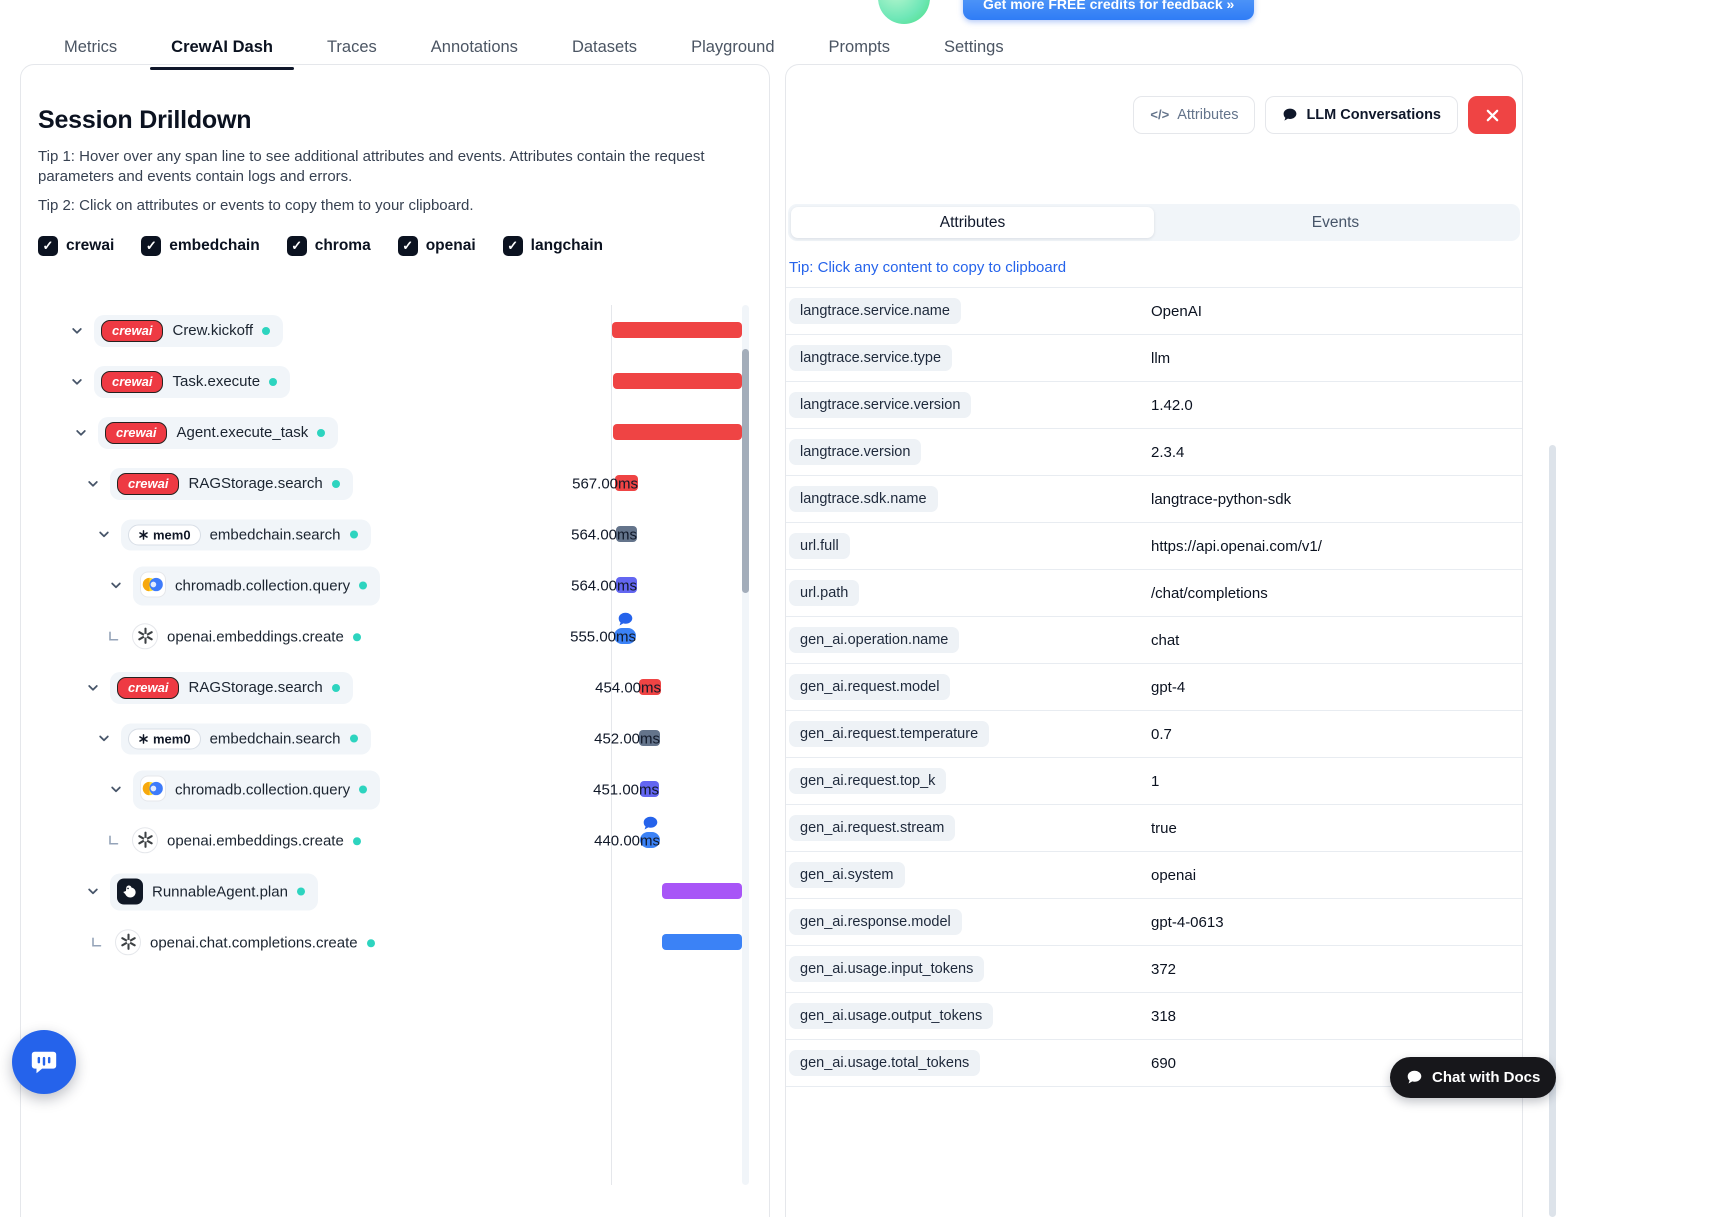  I want to click on vendor-filter: langchain, so click(552, 246).